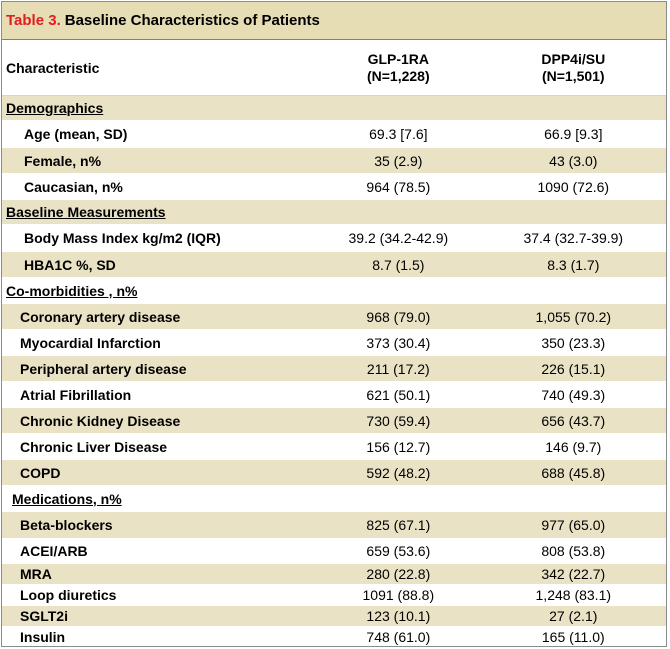 This screenshot has height=649, width=670. What do you see at coordinates (573, 186) in the screenshot?
I see `dpp4isu-value: 1090 (72.6)` at bounding box center [573, 186].